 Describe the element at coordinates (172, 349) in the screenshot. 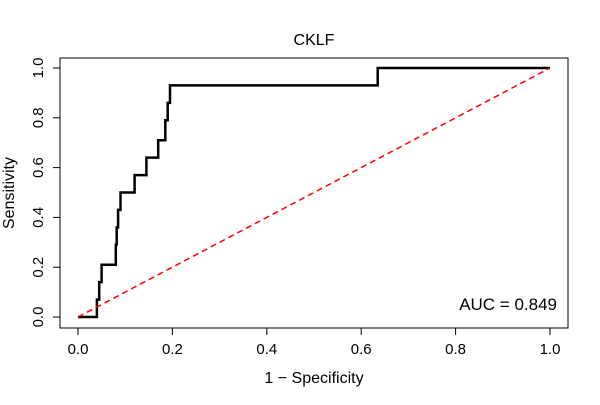

I see `x-tick-label: 0.2` at that location.